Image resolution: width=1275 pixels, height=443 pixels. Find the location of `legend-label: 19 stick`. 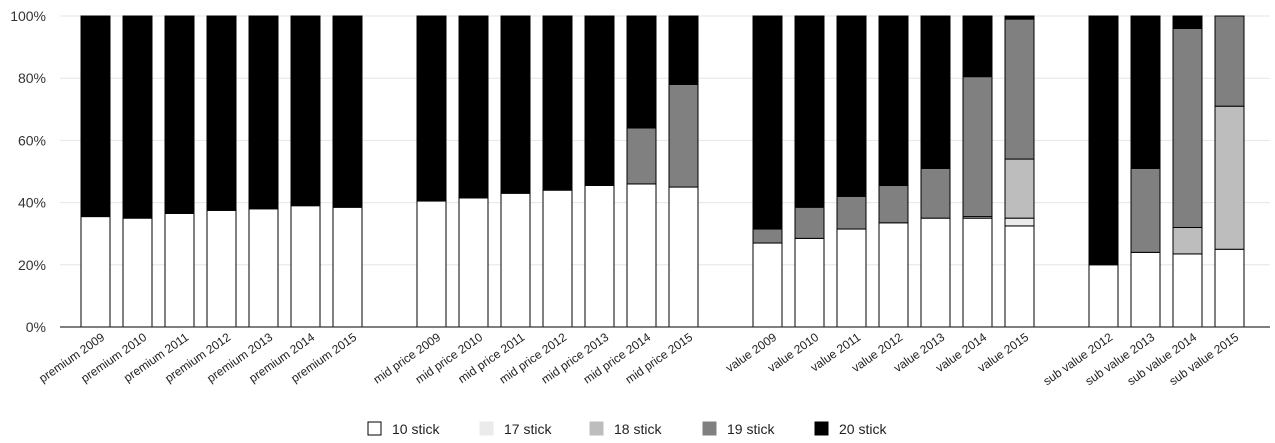

legend-label: 19 stick is located at coordinates (751, 429).